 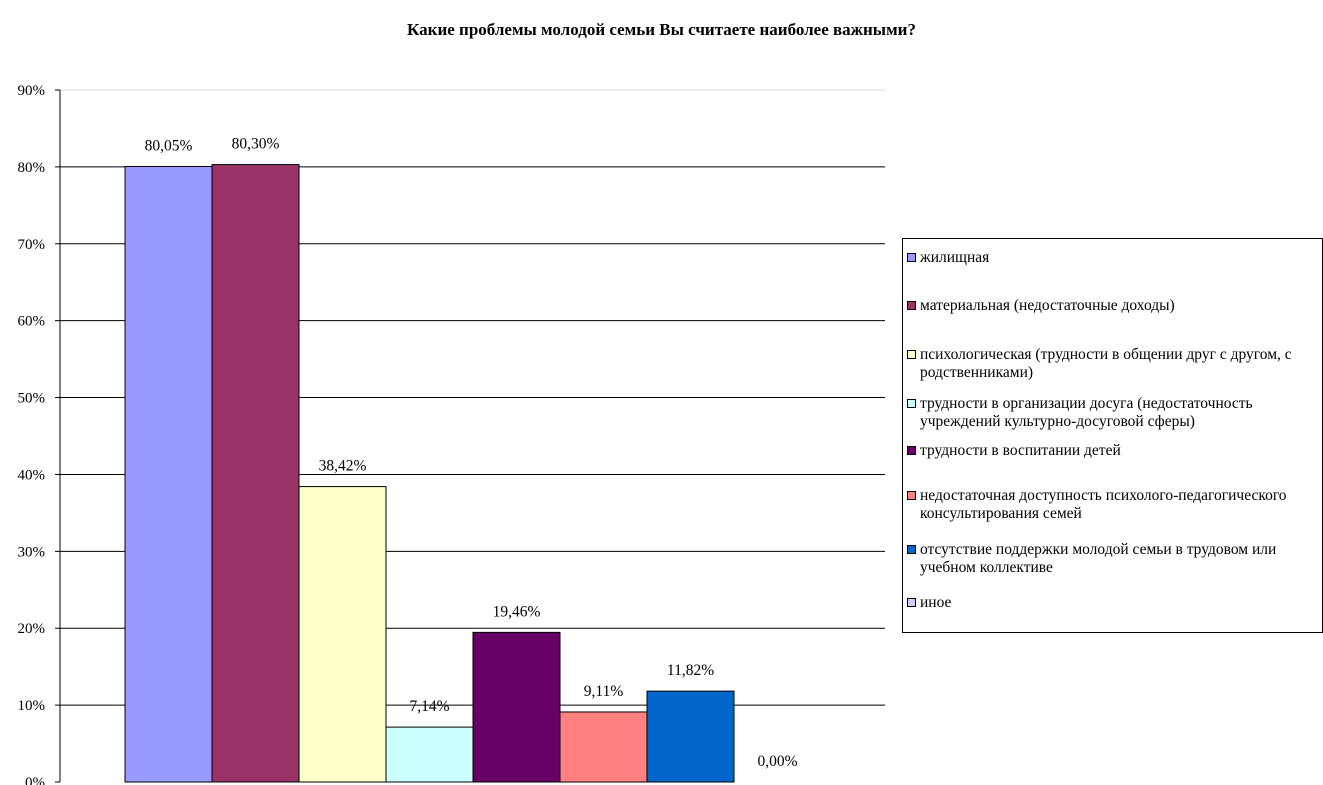 I want to click on data-label: 9,11%, so click(x=604, y=691).